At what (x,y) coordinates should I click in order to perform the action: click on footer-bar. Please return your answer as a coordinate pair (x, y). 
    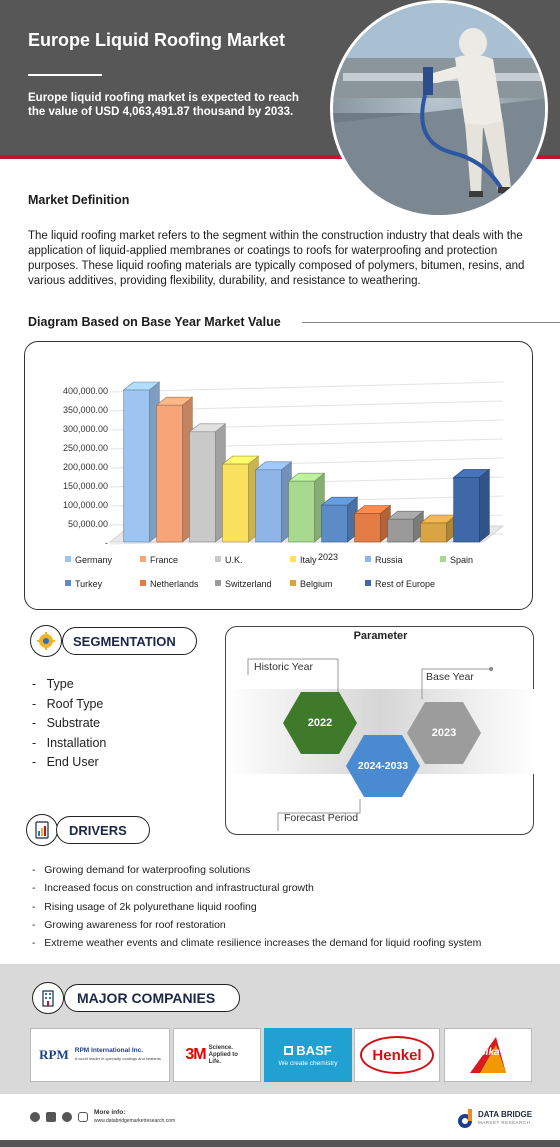
    Looking at the image, I should click on (280, 1143).